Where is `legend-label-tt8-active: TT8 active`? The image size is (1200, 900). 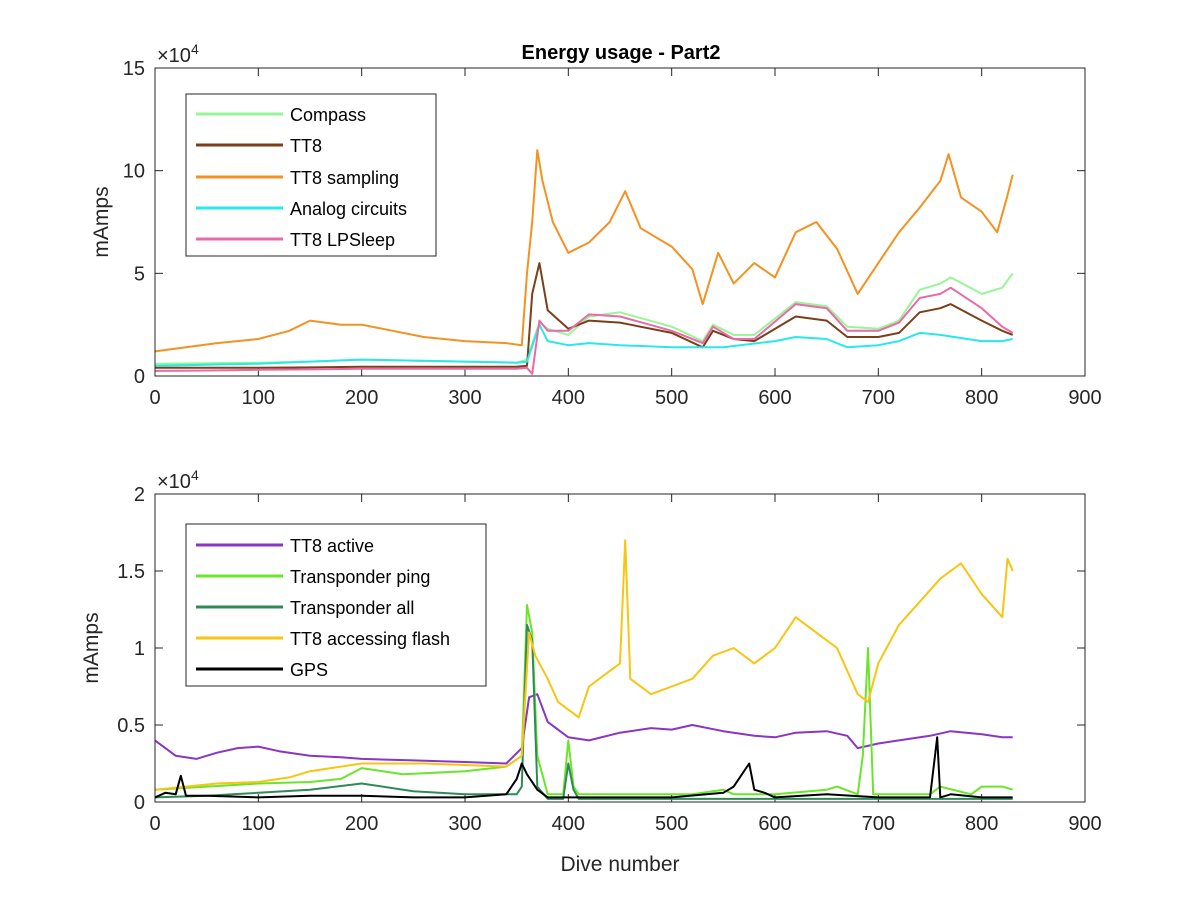 legend-label-tt8-active: TT8 active is located at coordinates (332, 546).